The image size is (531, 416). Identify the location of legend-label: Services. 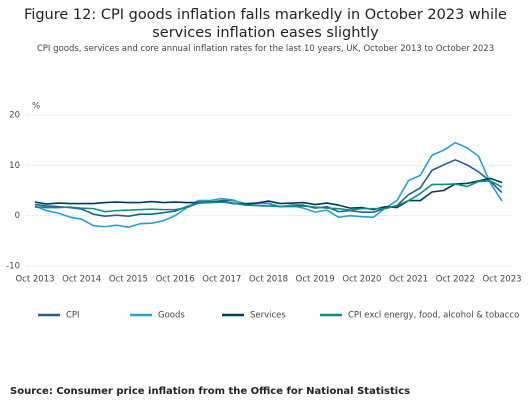
(268, 316).